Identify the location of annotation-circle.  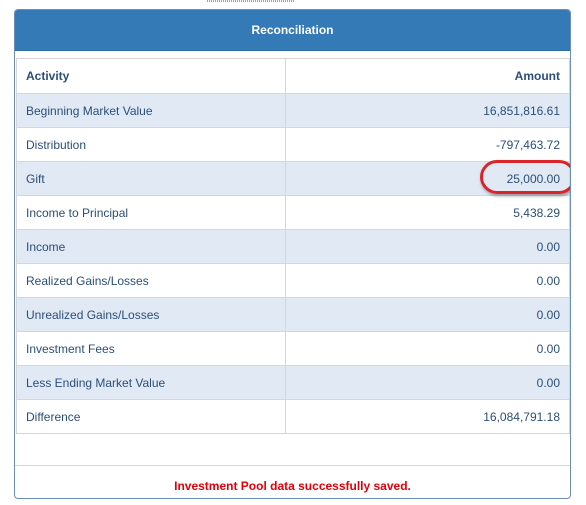
(525, 176).